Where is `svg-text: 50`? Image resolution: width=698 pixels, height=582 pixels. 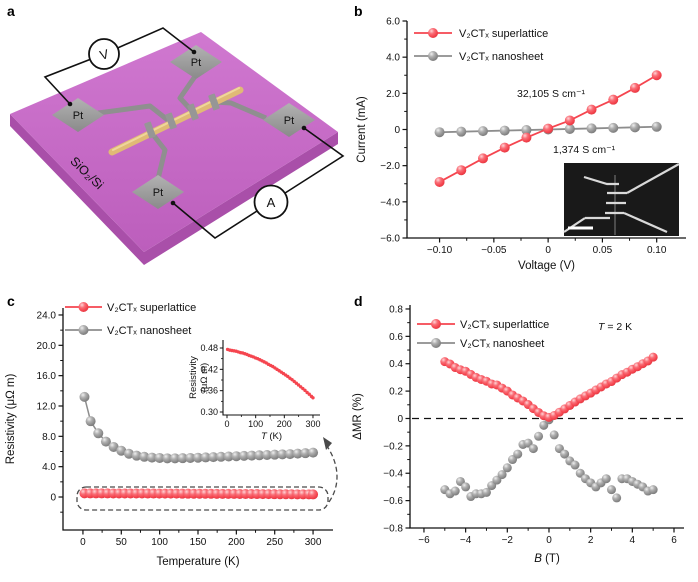
svg-text: 50 is located at coordinates (122, 542).